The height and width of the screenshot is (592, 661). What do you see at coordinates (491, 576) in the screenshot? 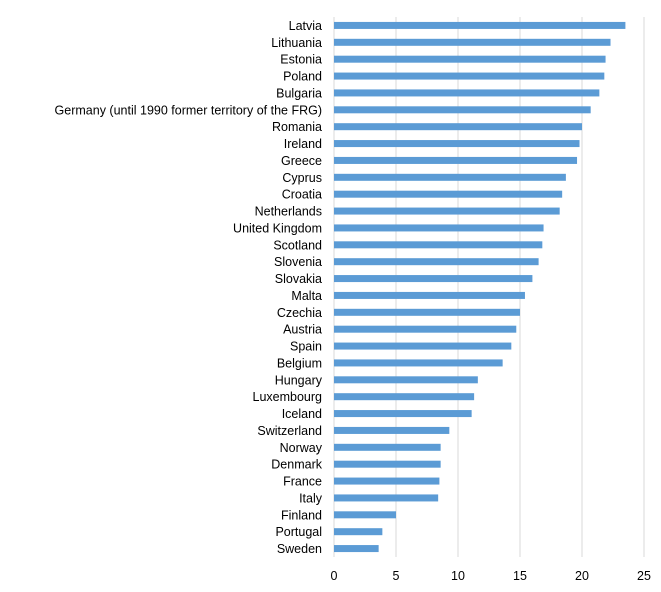
I see `x-axis-ticks: 0 5 10 15 20 25` at bounding box center [491, 576].